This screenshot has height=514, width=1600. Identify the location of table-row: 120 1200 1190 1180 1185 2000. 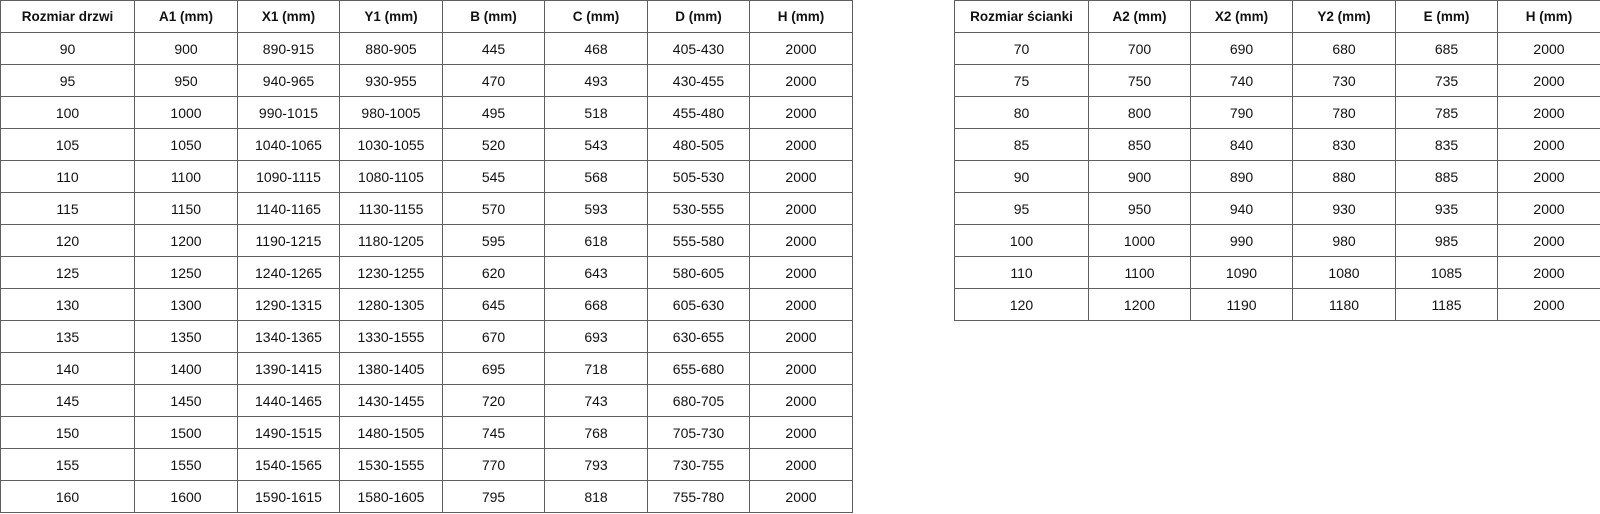
(1277, 304).